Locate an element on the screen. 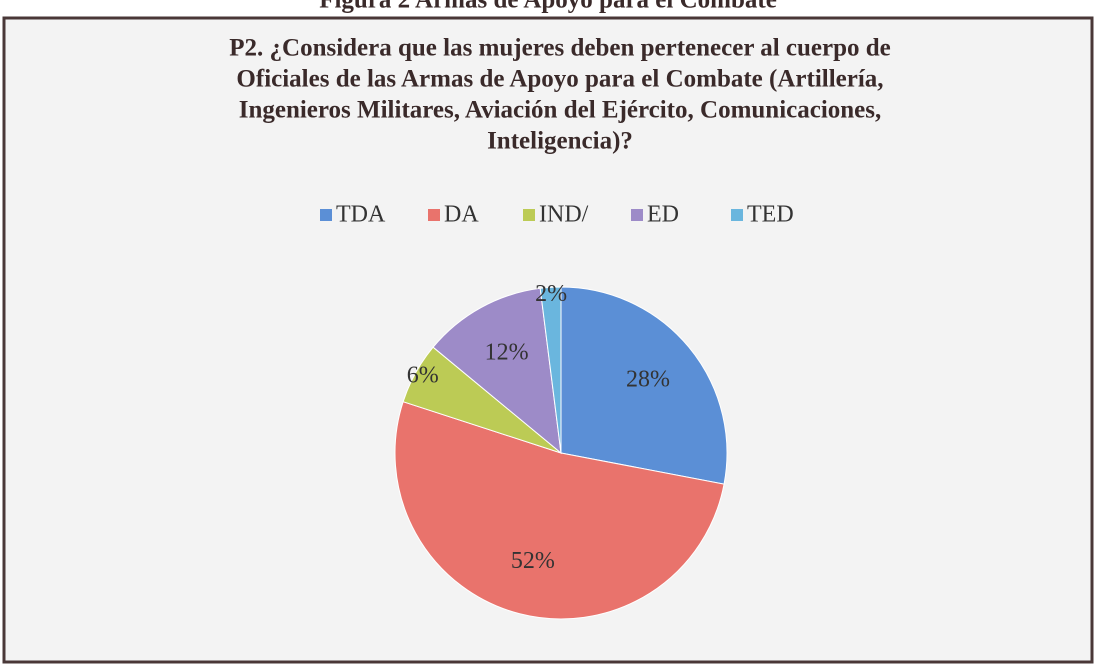 Image resolution: width=1097 pixels, height=667 pixels. legend-label: DA is located at coordinates (461, 215).